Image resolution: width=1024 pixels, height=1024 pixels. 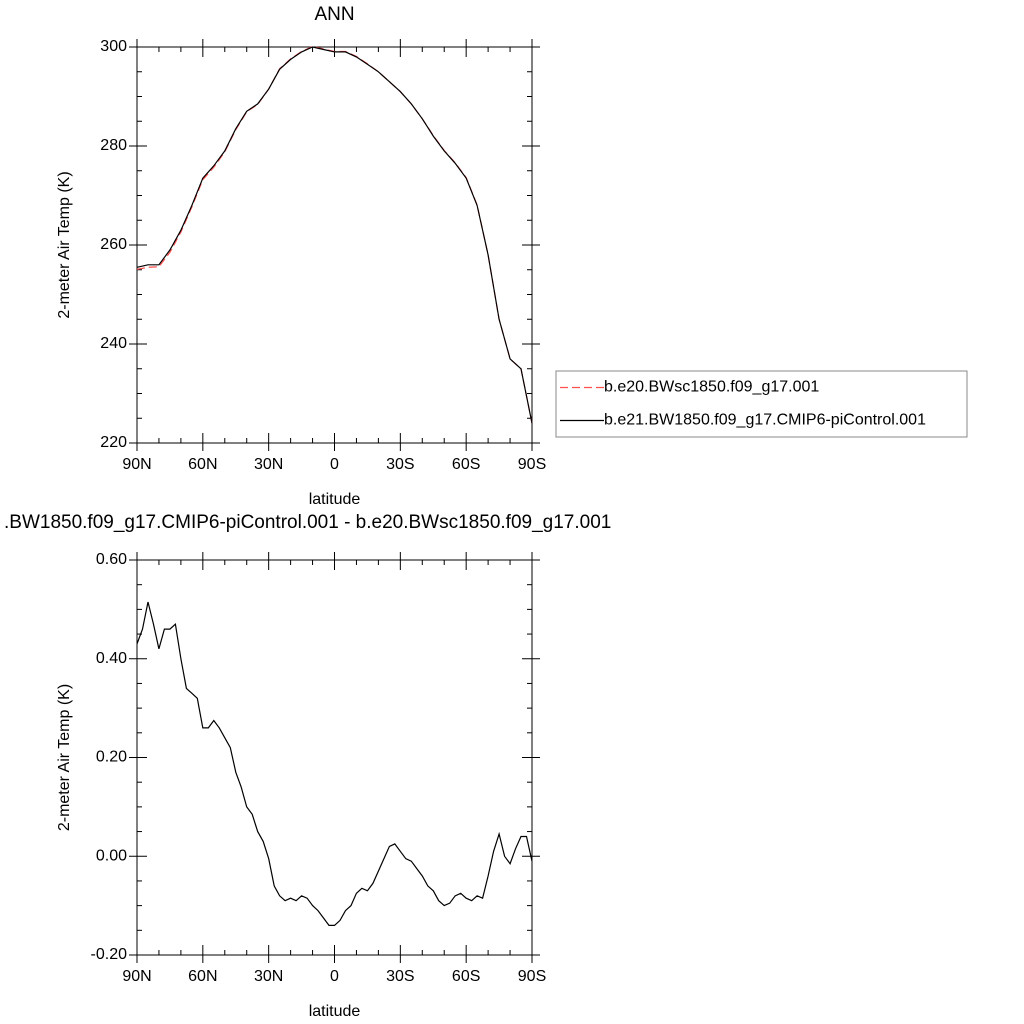 I want to click on y-tick-label: -0.20, so click(x=109, y=954).